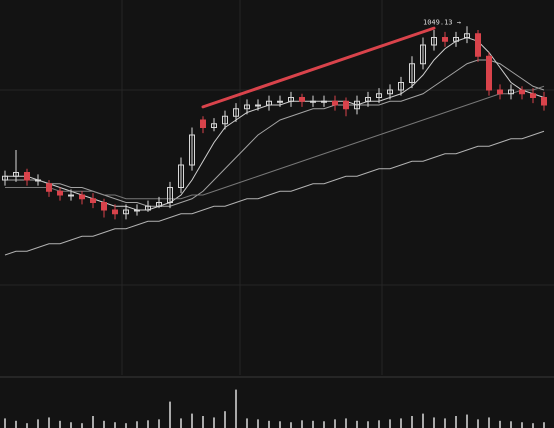 This screenshot has width=554, height=428. What do you see at coordinates (318, 67) in the screenshot?
I see `trend-line` at bounding box center [318, 67].